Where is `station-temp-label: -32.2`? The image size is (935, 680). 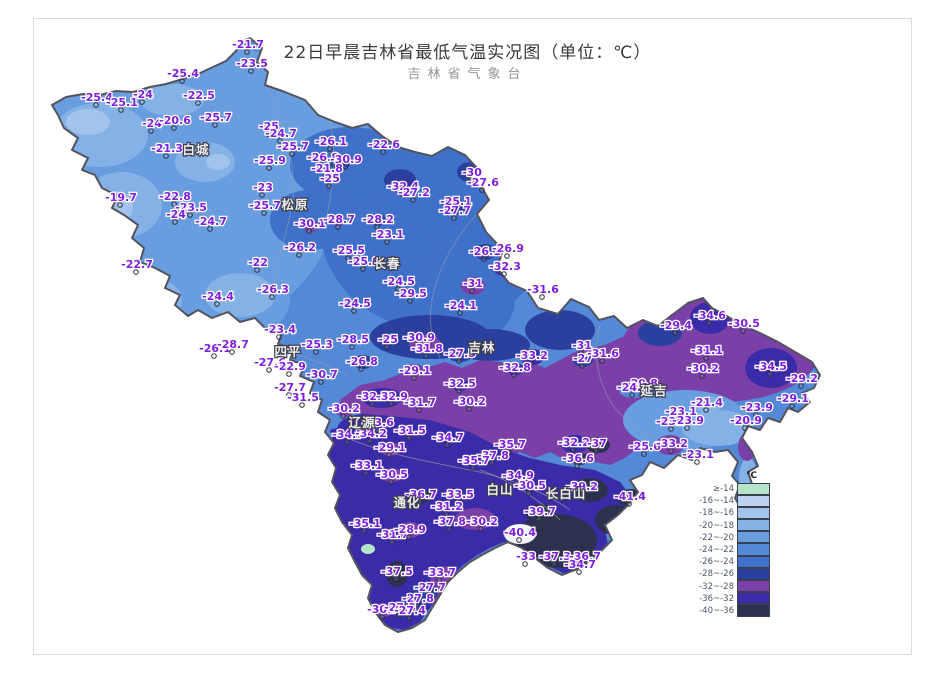 station-temp-label: -32.2 is located at coordinates (574, 442).